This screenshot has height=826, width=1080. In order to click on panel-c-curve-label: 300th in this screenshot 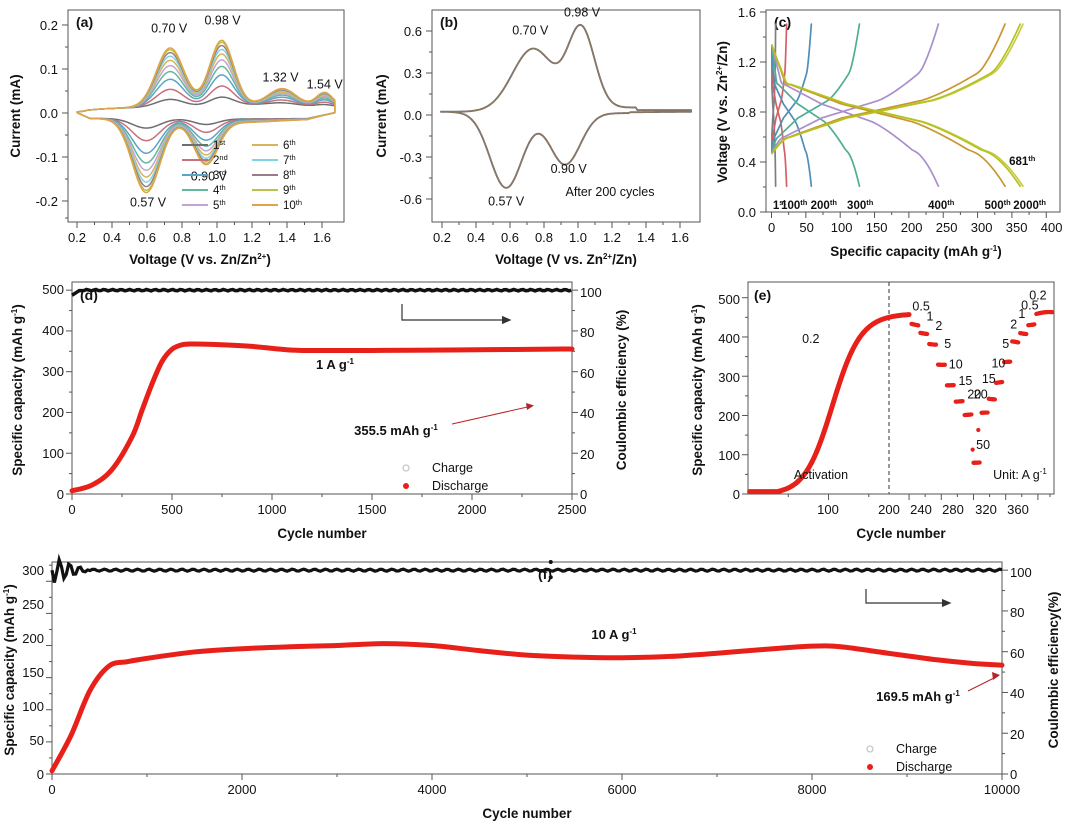, I will do `click(860, 205)`.